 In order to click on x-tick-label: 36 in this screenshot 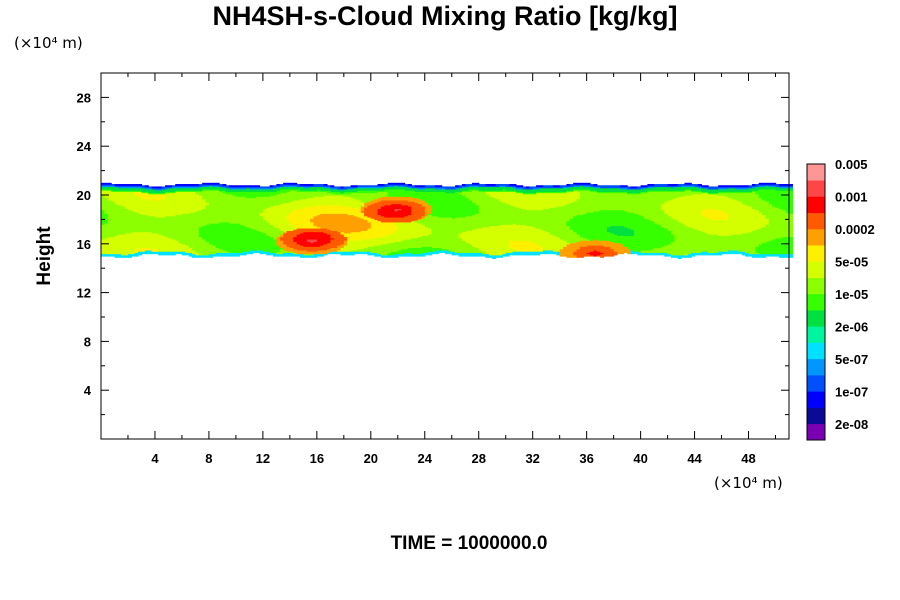, I will do `click(586, 458)`.